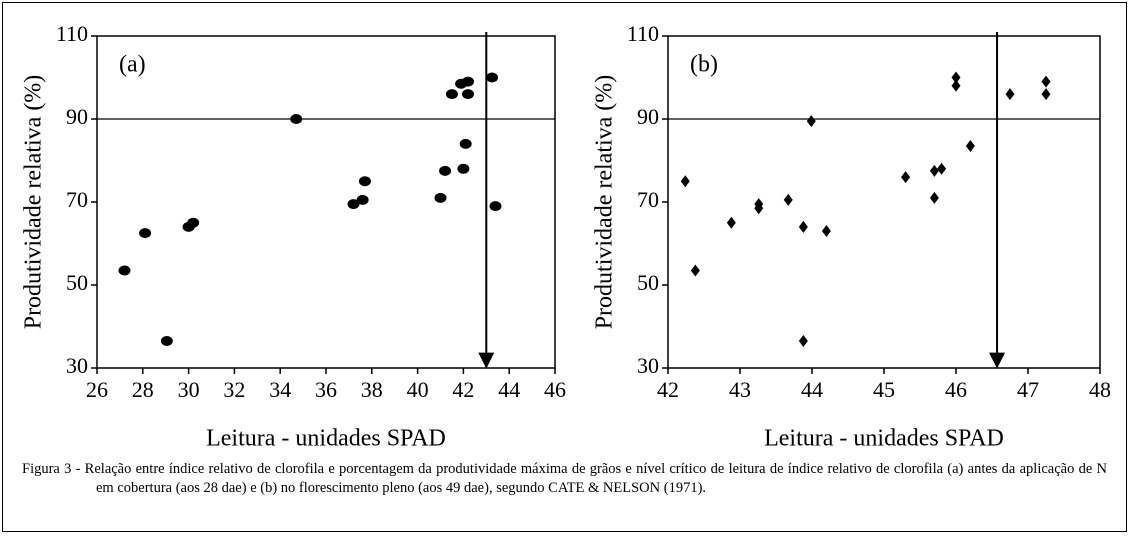 The height and width of the screenshot is (536, 1131). I want to click on x-tick-label: 40, so click(418, 389).